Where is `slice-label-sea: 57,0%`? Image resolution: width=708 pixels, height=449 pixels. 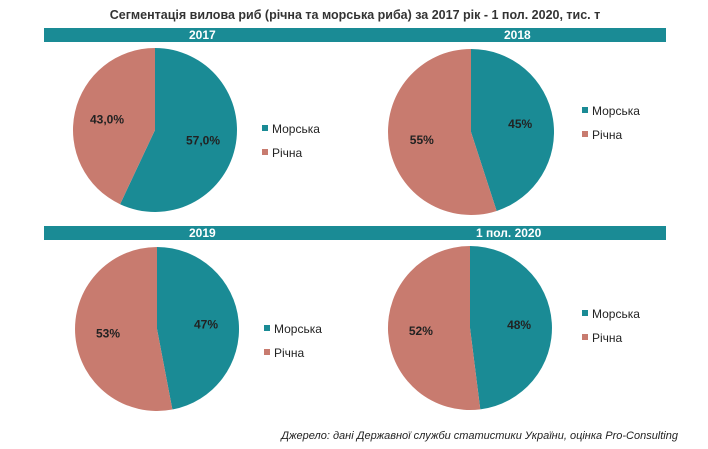 slice-label-sea: 57,0% is located at coordinates (203, 141).